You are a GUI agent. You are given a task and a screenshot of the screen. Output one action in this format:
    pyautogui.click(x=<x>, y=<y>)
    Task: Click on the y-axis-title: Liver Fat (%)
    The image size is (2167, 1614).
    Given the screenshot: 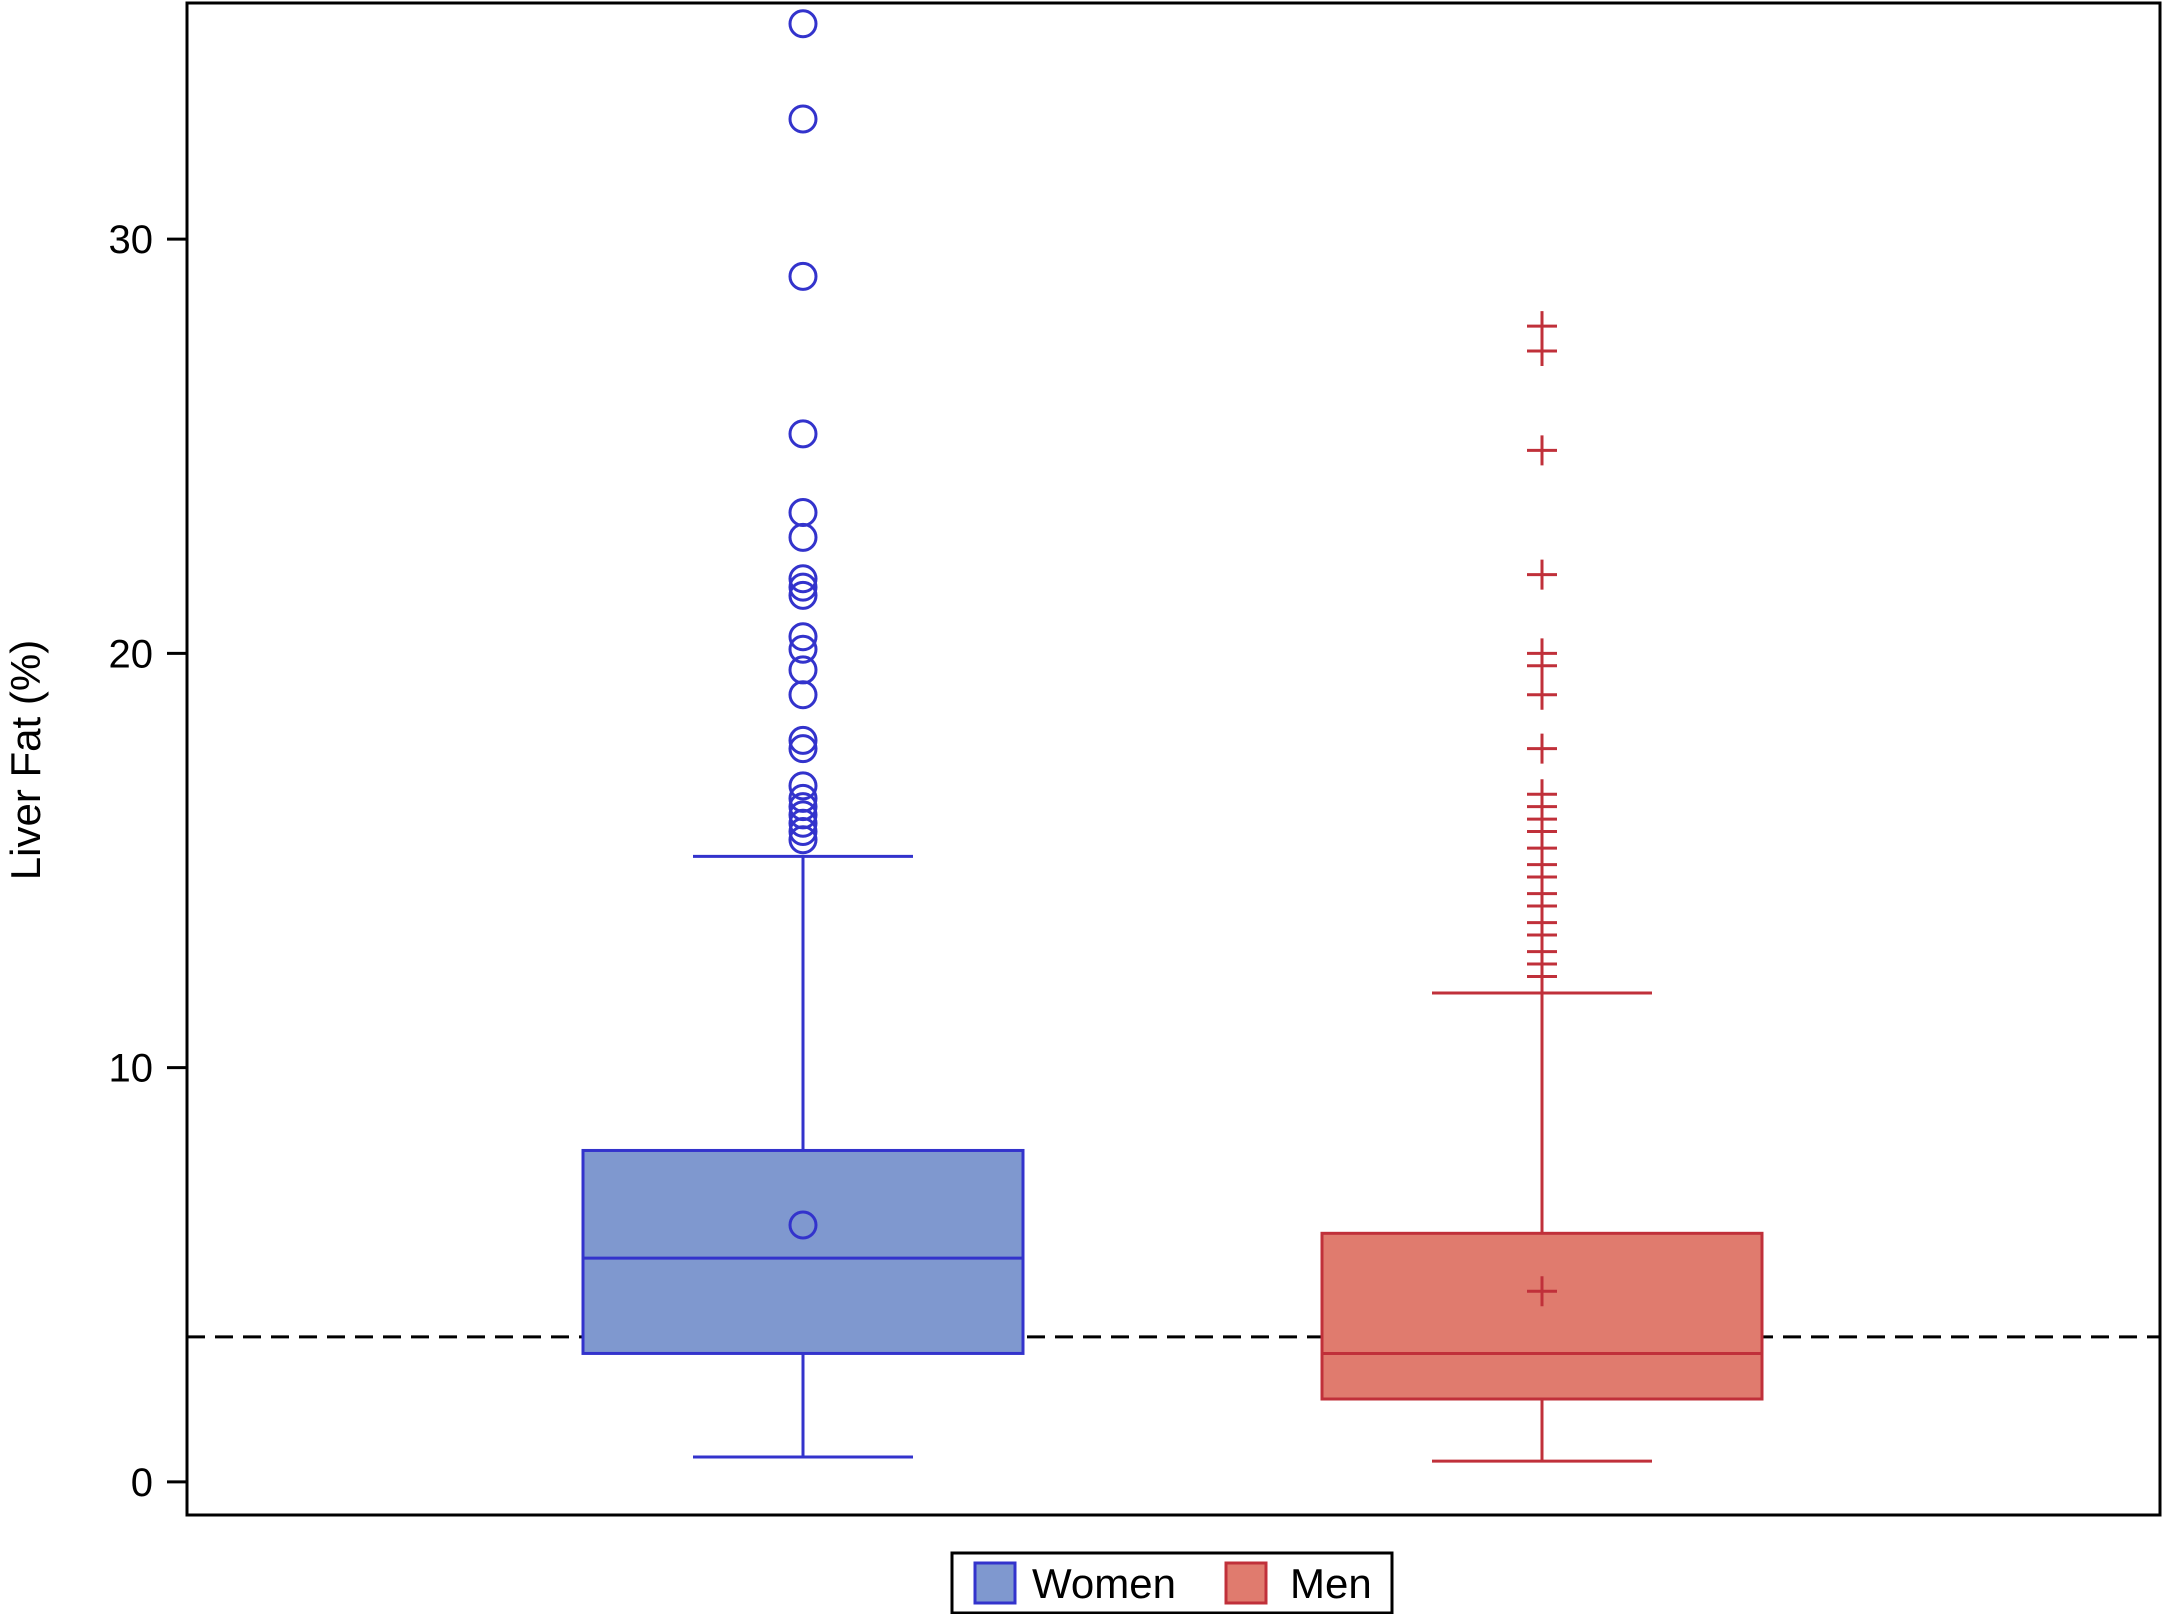 What is the action you would take?
    pyautogui.click(x=25, y=760)
    